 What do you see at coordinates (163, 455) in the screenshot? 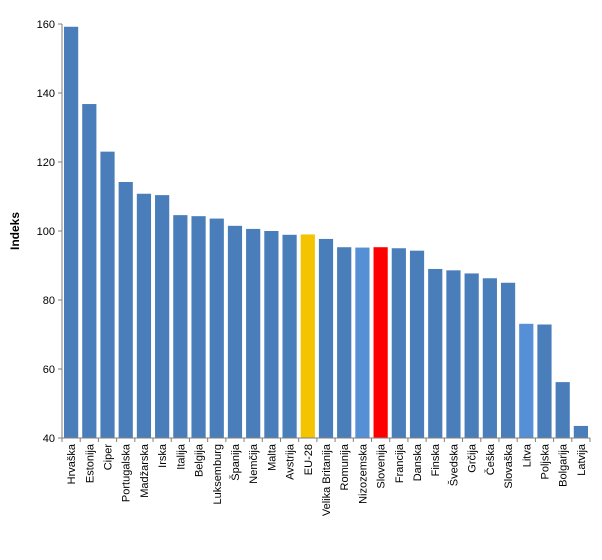
I see `x-category-label: Irska` at bounding box center [163, 455].